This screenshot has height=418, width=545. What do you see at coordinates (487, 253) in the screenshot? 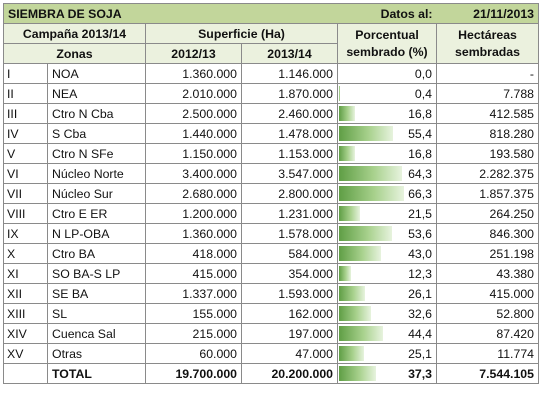
I see `hectares-sown: 251.198` at bounding box center [487, 253].